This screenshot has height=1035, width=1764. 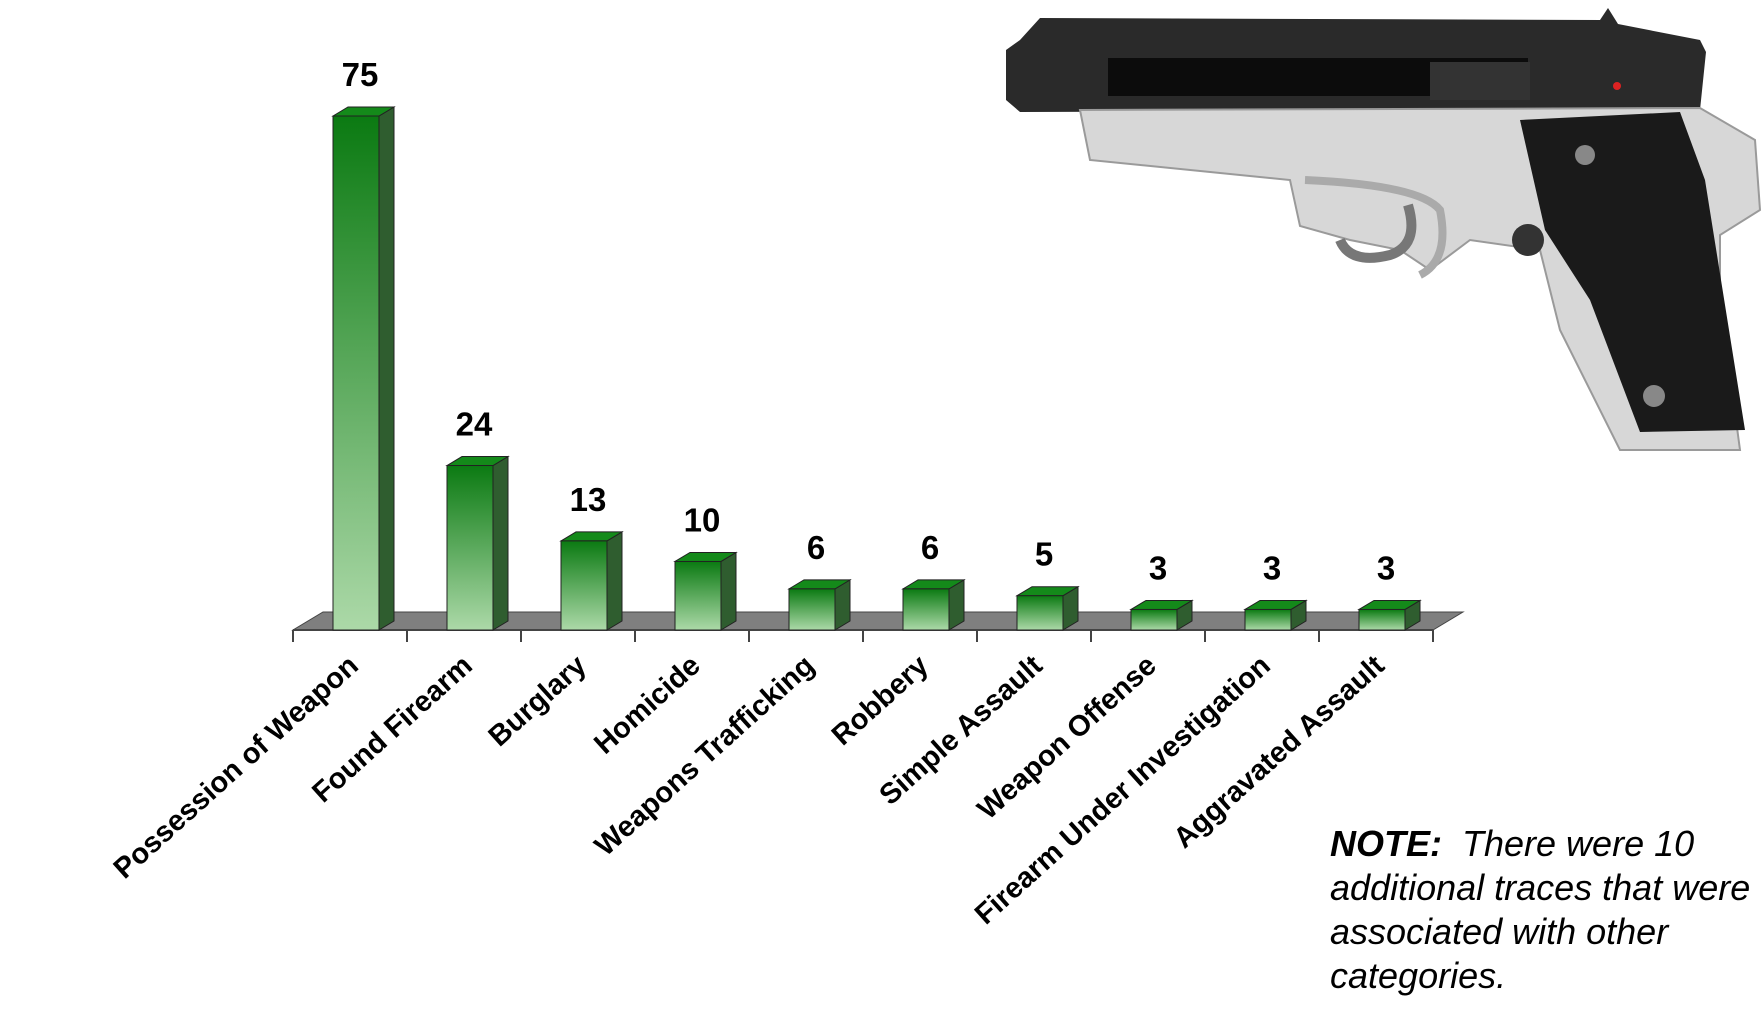 What do you see at coordinates (702, 519) in the screenshot?
I see `value-label: 10` at bounding box center [702, 519].